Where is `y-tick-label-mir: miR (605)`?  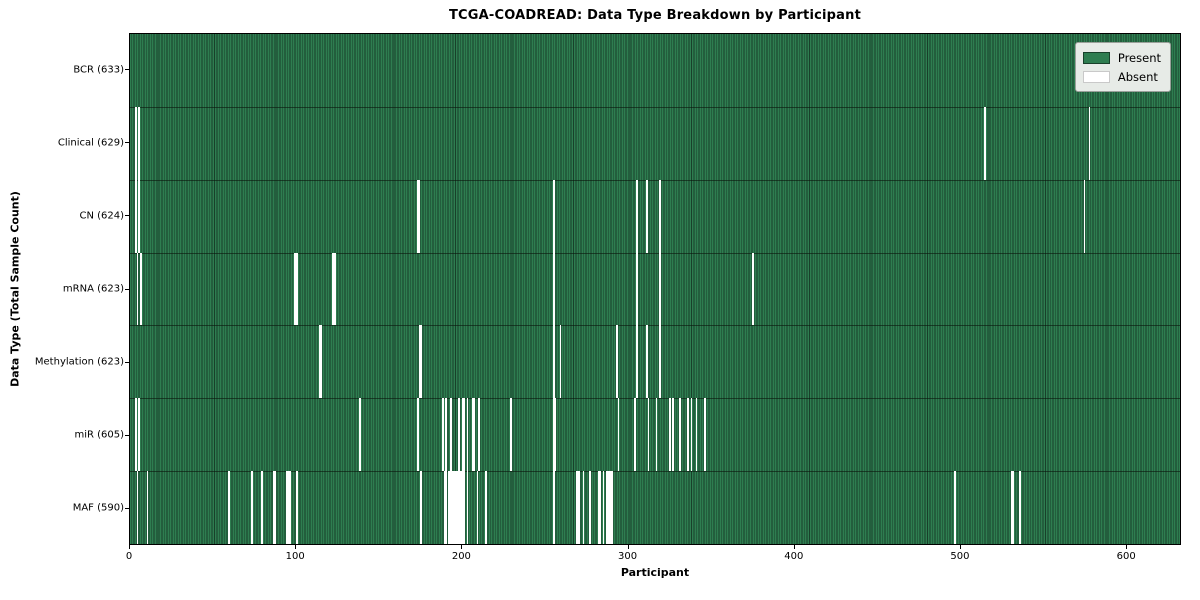 y-tick-label-mir: miR (605) is located at coordinates (99, 435).